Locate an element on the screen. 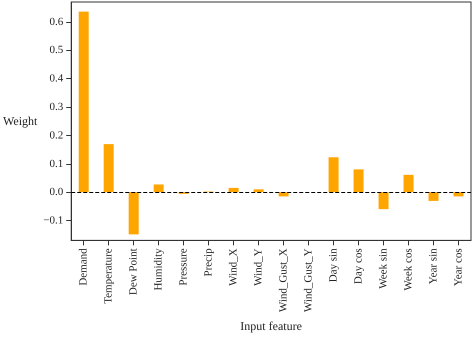 The height and width of the screenshot is (337, 474). x-axis-title: Input feature is located at coordinates (271, 326).